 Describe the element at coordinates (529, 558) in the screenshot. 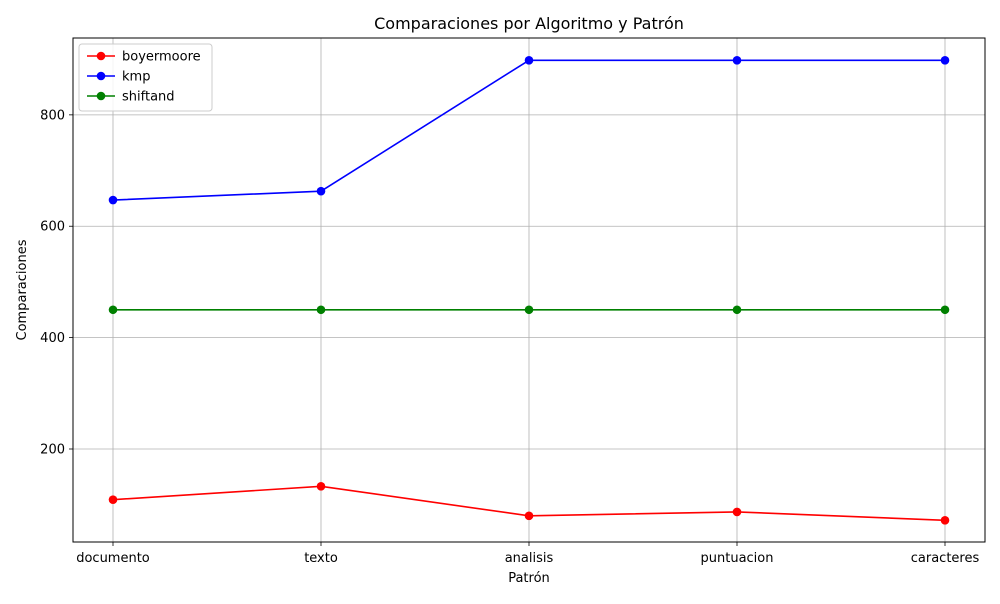

I see `x-tick-label: analisis` at that location.